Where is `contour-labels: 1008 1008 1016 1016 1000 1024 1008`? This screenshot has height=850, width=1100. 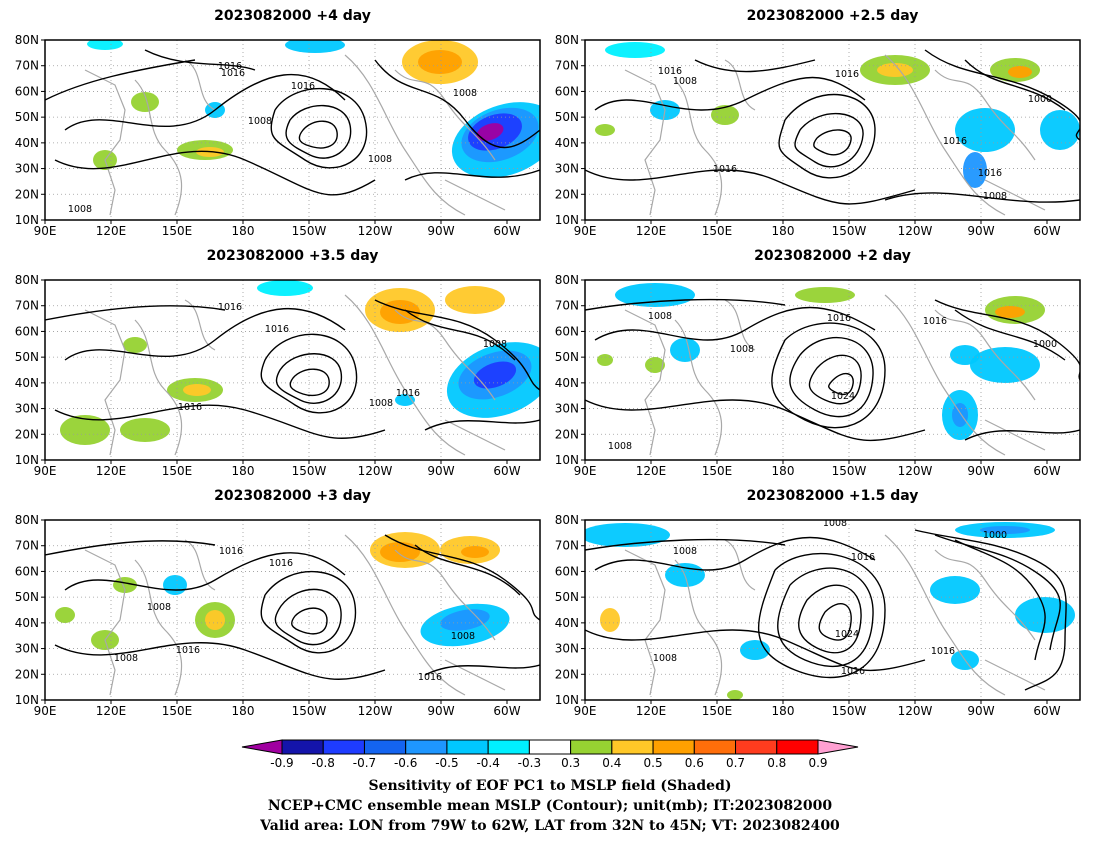 contour-labels: 1008 1008 1016 1016 1000 1024 1008 is located at coordinates (832, 381).